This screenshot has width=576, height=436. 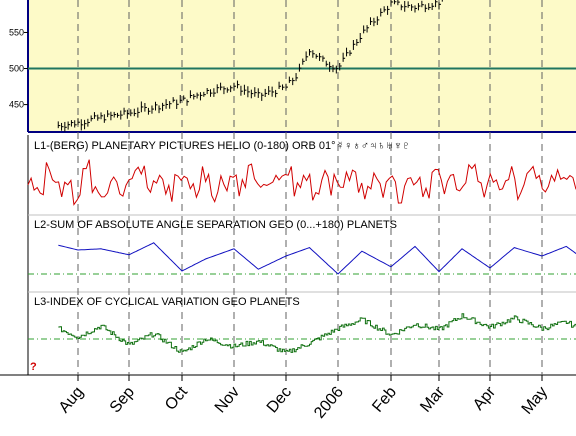 I want to click on l1-panel, so click(x=301, y=182).